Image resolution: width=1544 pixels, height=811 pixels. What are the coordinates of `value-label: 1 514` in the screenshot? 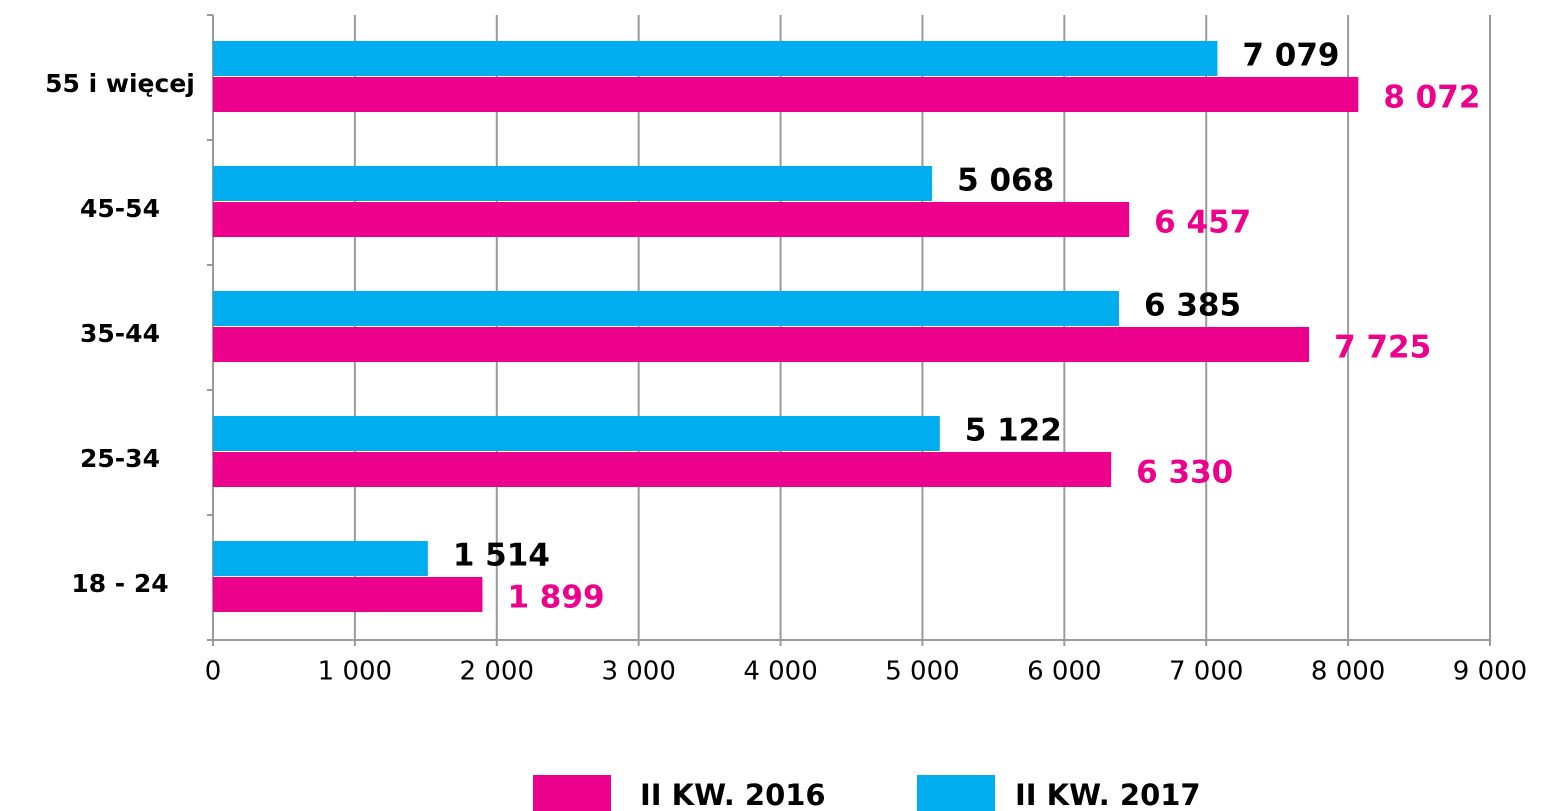 It's located at (501, 556).